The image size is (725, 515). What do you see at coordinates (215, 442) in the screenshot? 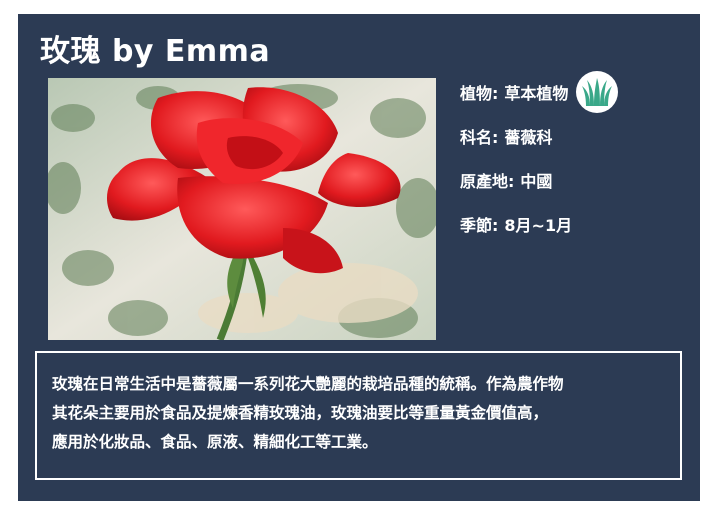
I see `description-line: 應用於化妝品、食品、原液、精細化工等工業。` at bounding box center [215, 442].